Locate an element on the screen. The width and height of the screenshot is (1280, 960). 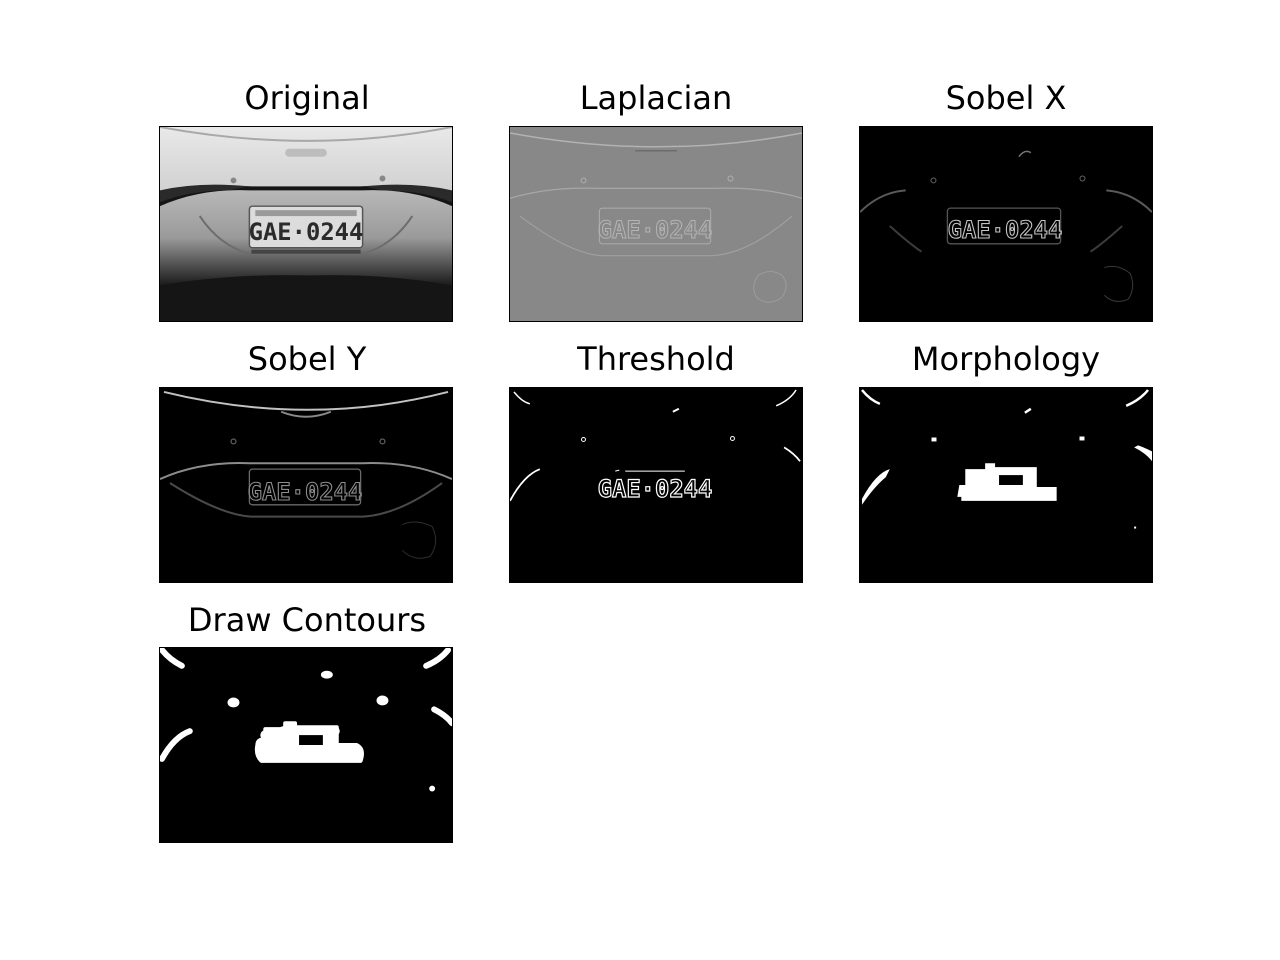
panel-title-morphology: Morphology is located at coordinates (1006, 359).